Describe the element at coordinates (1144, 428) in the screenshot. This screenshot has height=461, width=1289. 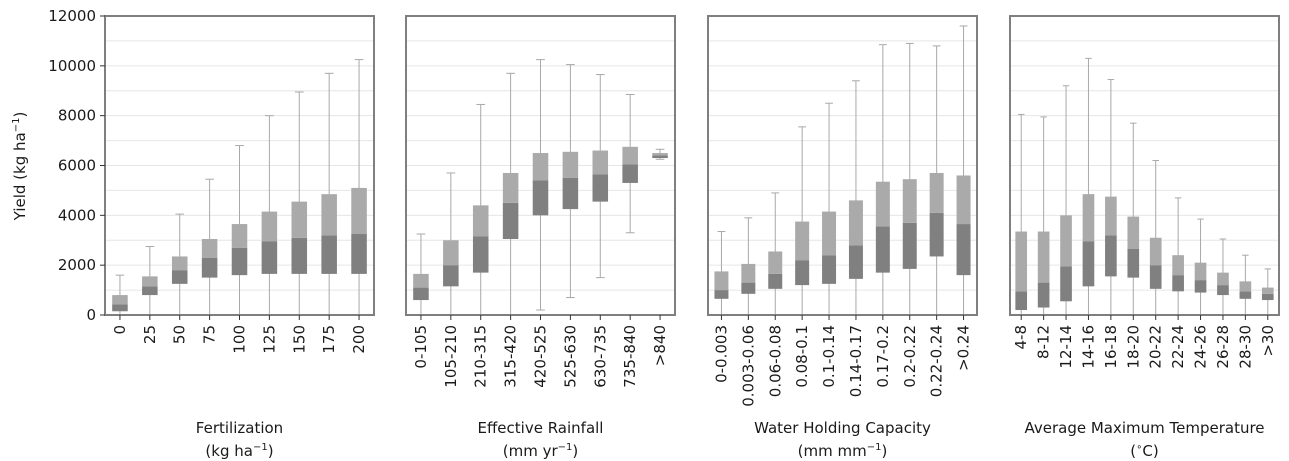
I see `x-axis-label-line1: Average Maximum Temperature` at that location.